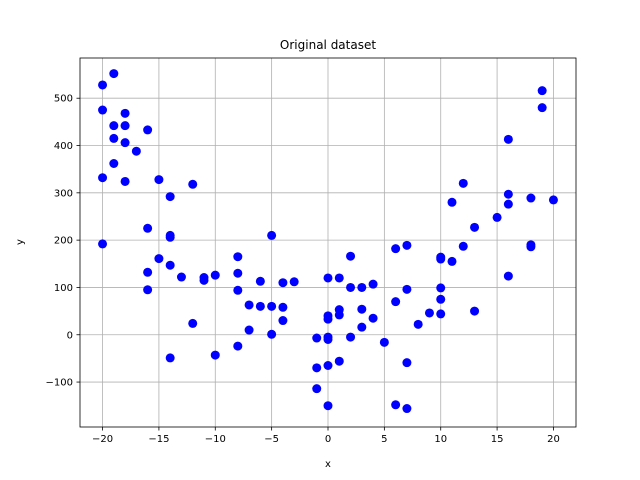  I want to click on y-tick-label: 300, so click(63, 193).